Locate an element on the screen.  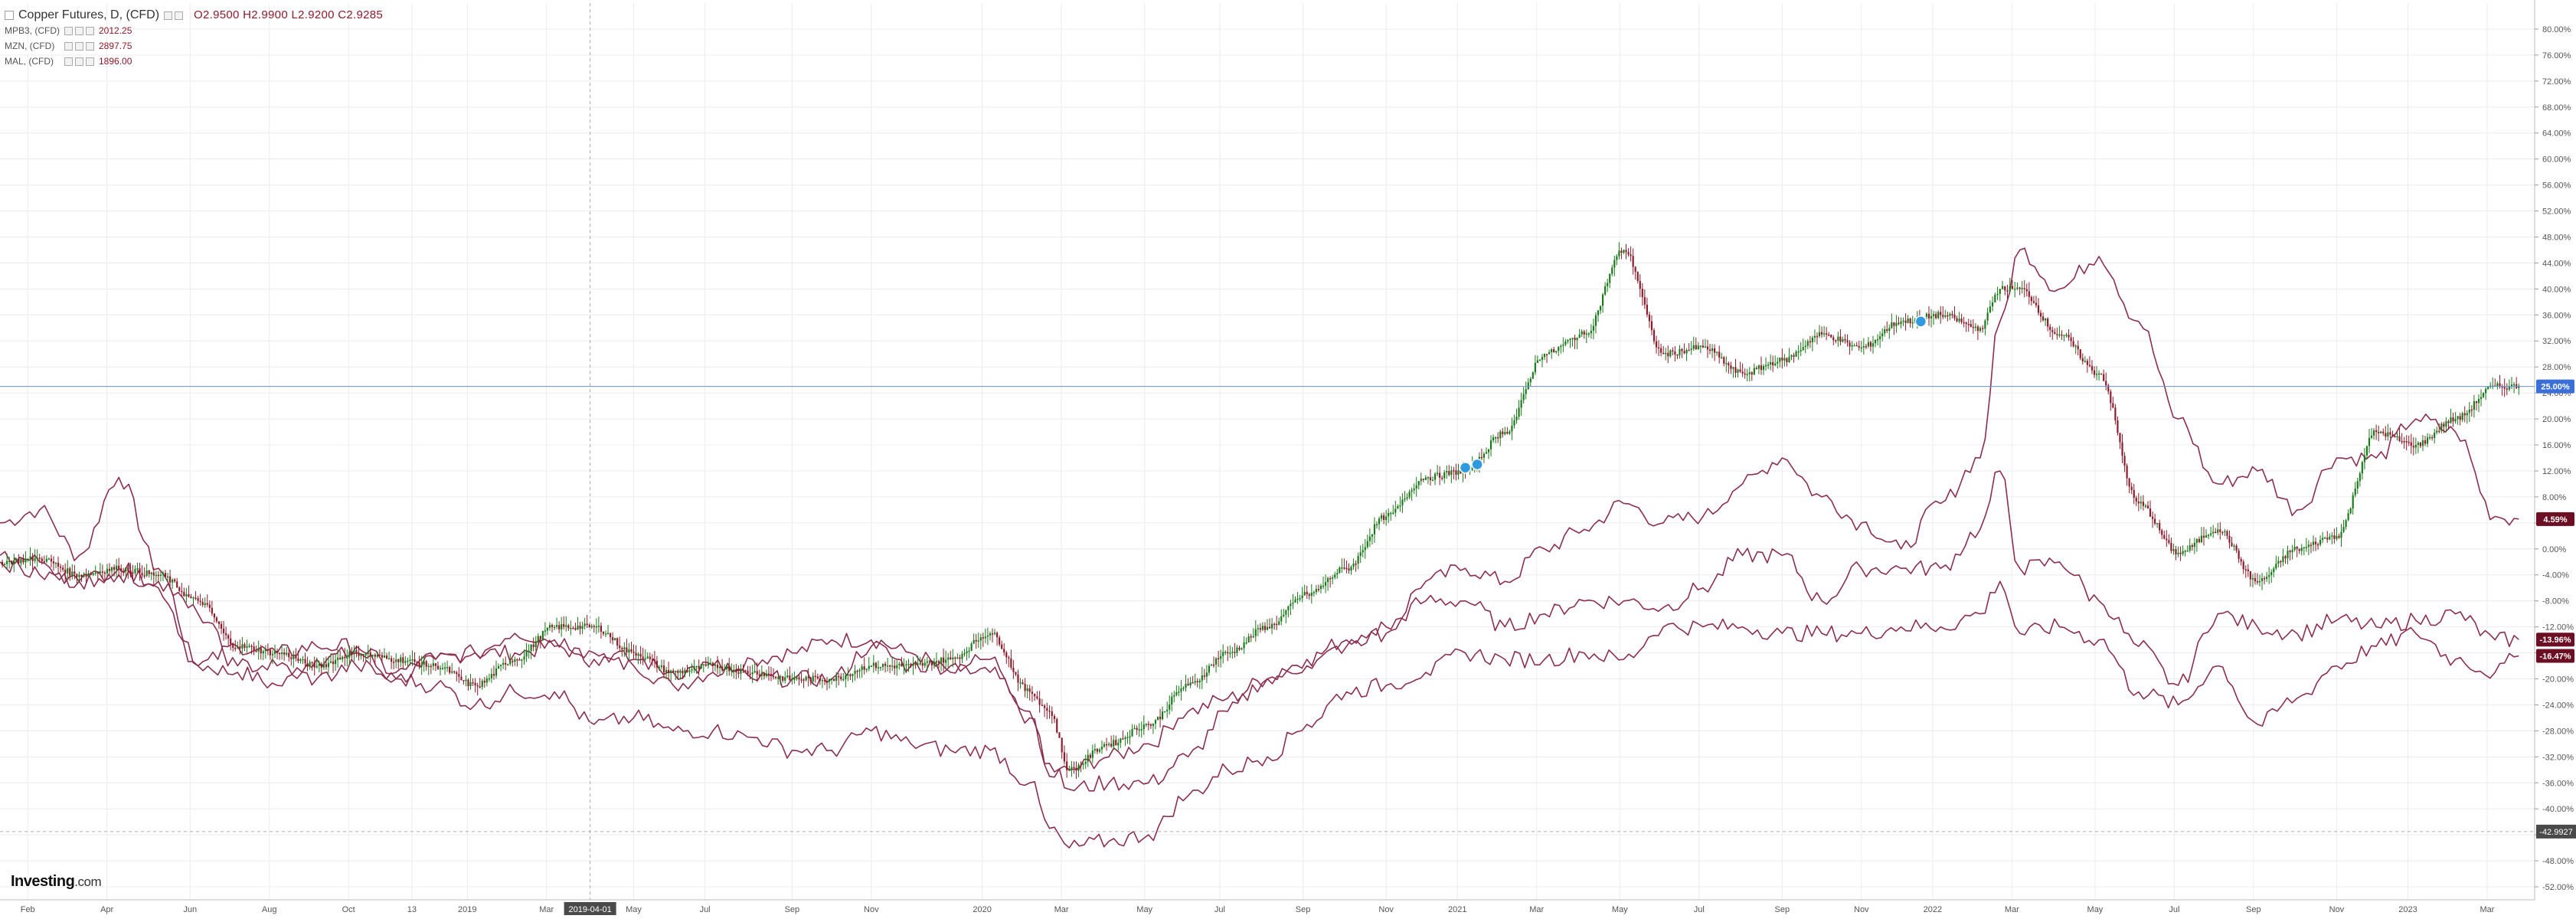
series-symbol: MZN, (CFD) is located at coordinates (30, 46).